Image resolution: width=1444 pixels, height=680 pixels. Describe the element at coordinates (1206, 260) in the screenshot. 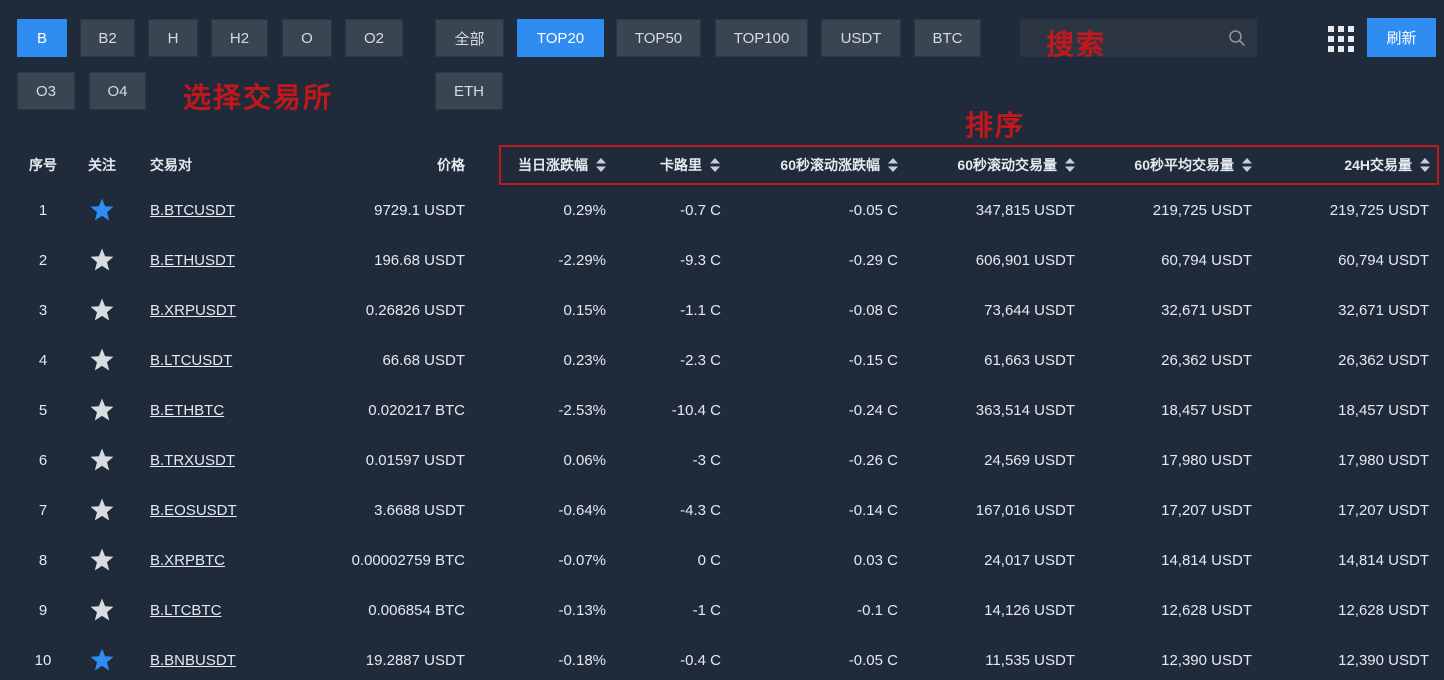

I see `cell-avg-volume-60s: 60,794 USDT` at that location.